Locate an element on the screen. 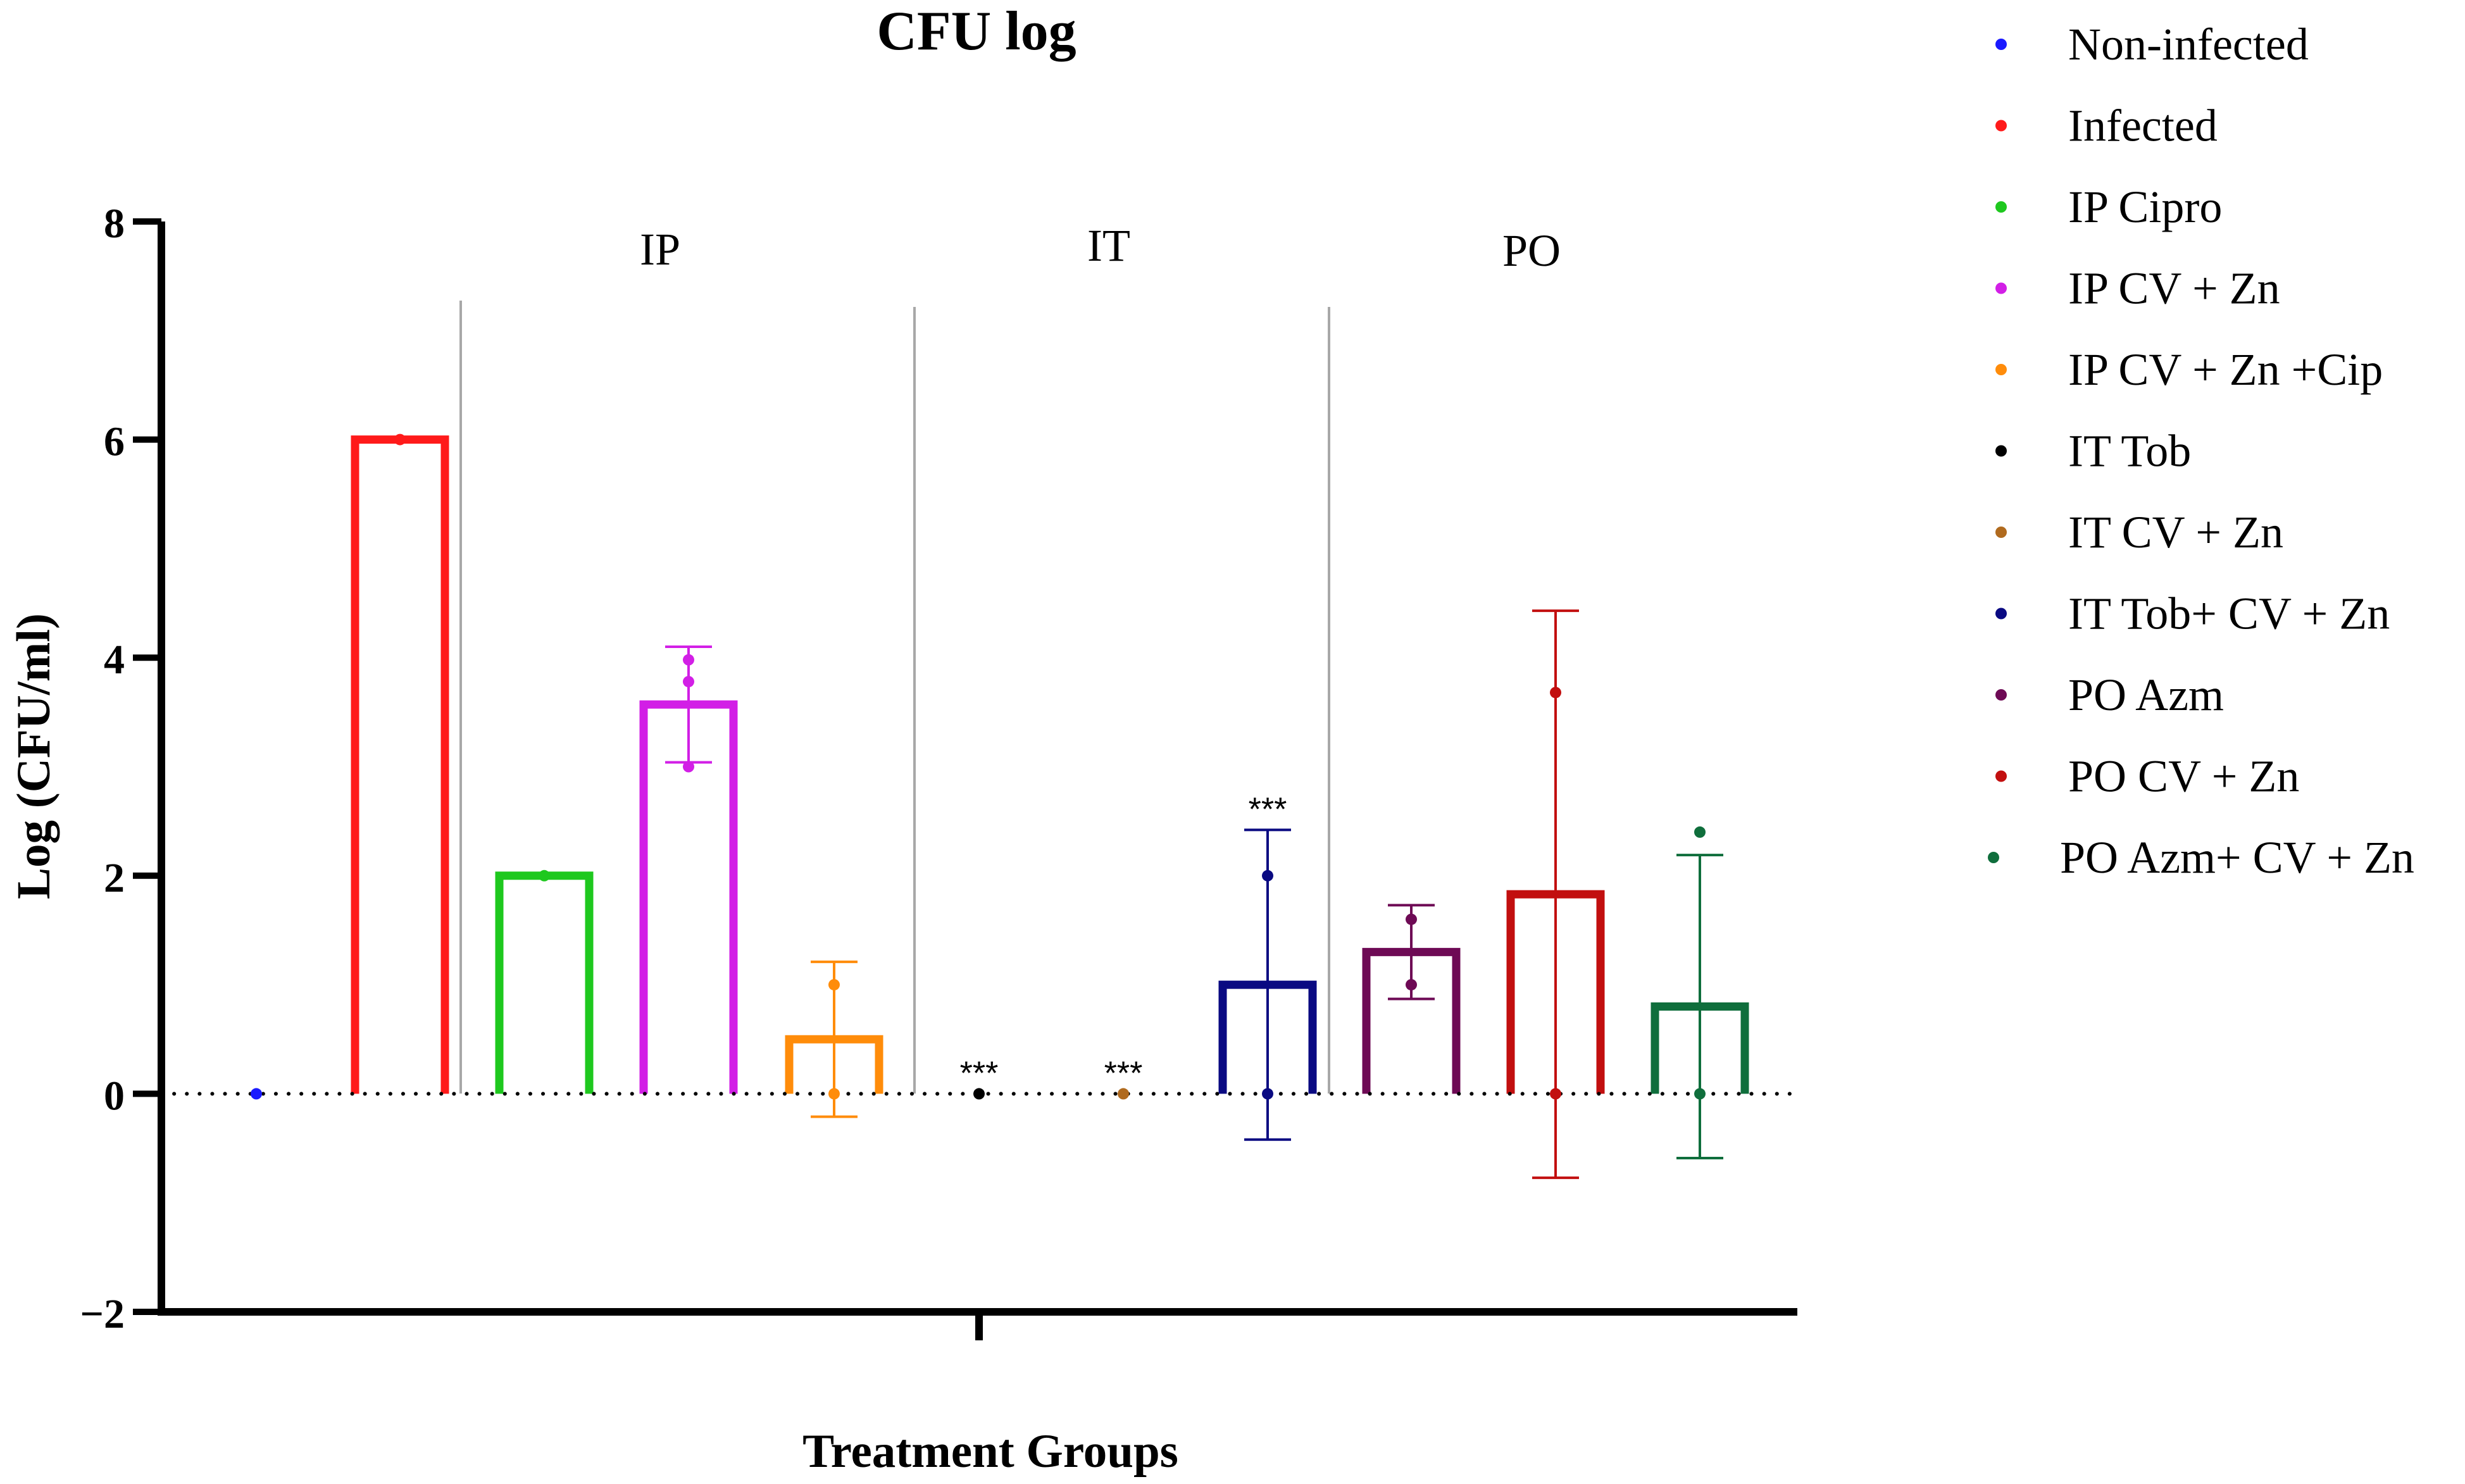 Image resolution: width=2465 pixels, height=1484 pixels. legend-label-7: IT CV + Zn is located at coordinates (2176, 532).